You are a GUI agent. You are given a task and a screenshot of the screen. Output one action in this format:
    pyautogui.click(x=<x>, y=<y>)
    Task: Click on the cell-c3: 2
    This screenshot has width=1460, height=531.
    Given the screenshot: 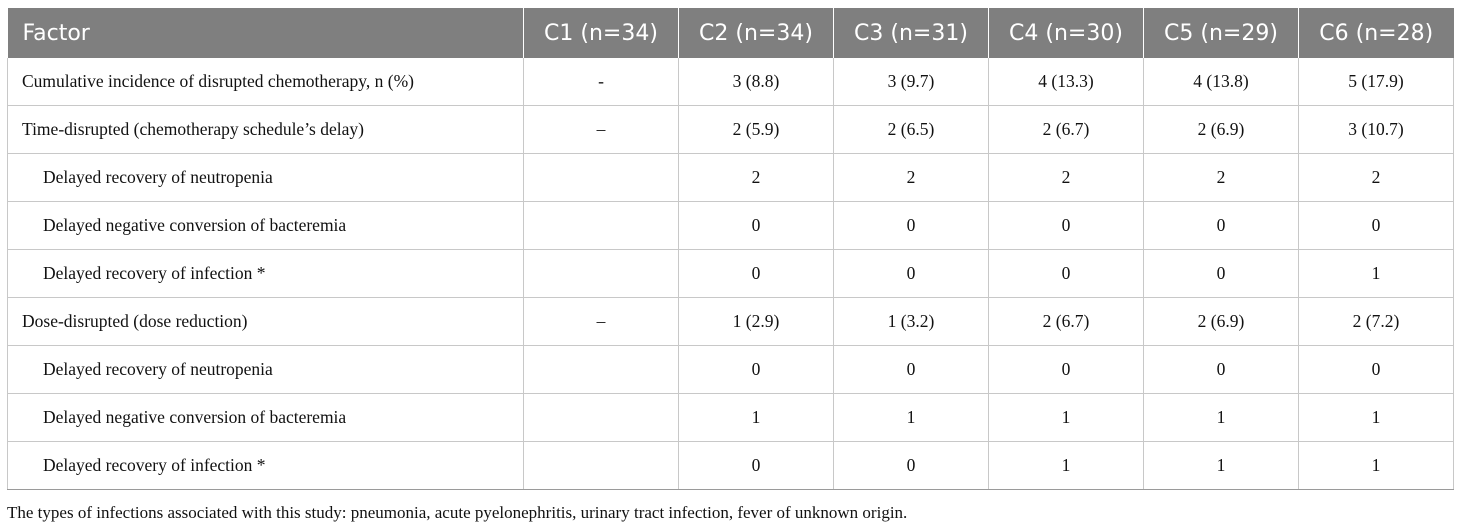 What is the action you would take?
    pyautogui.click(x=911, y=177)
    